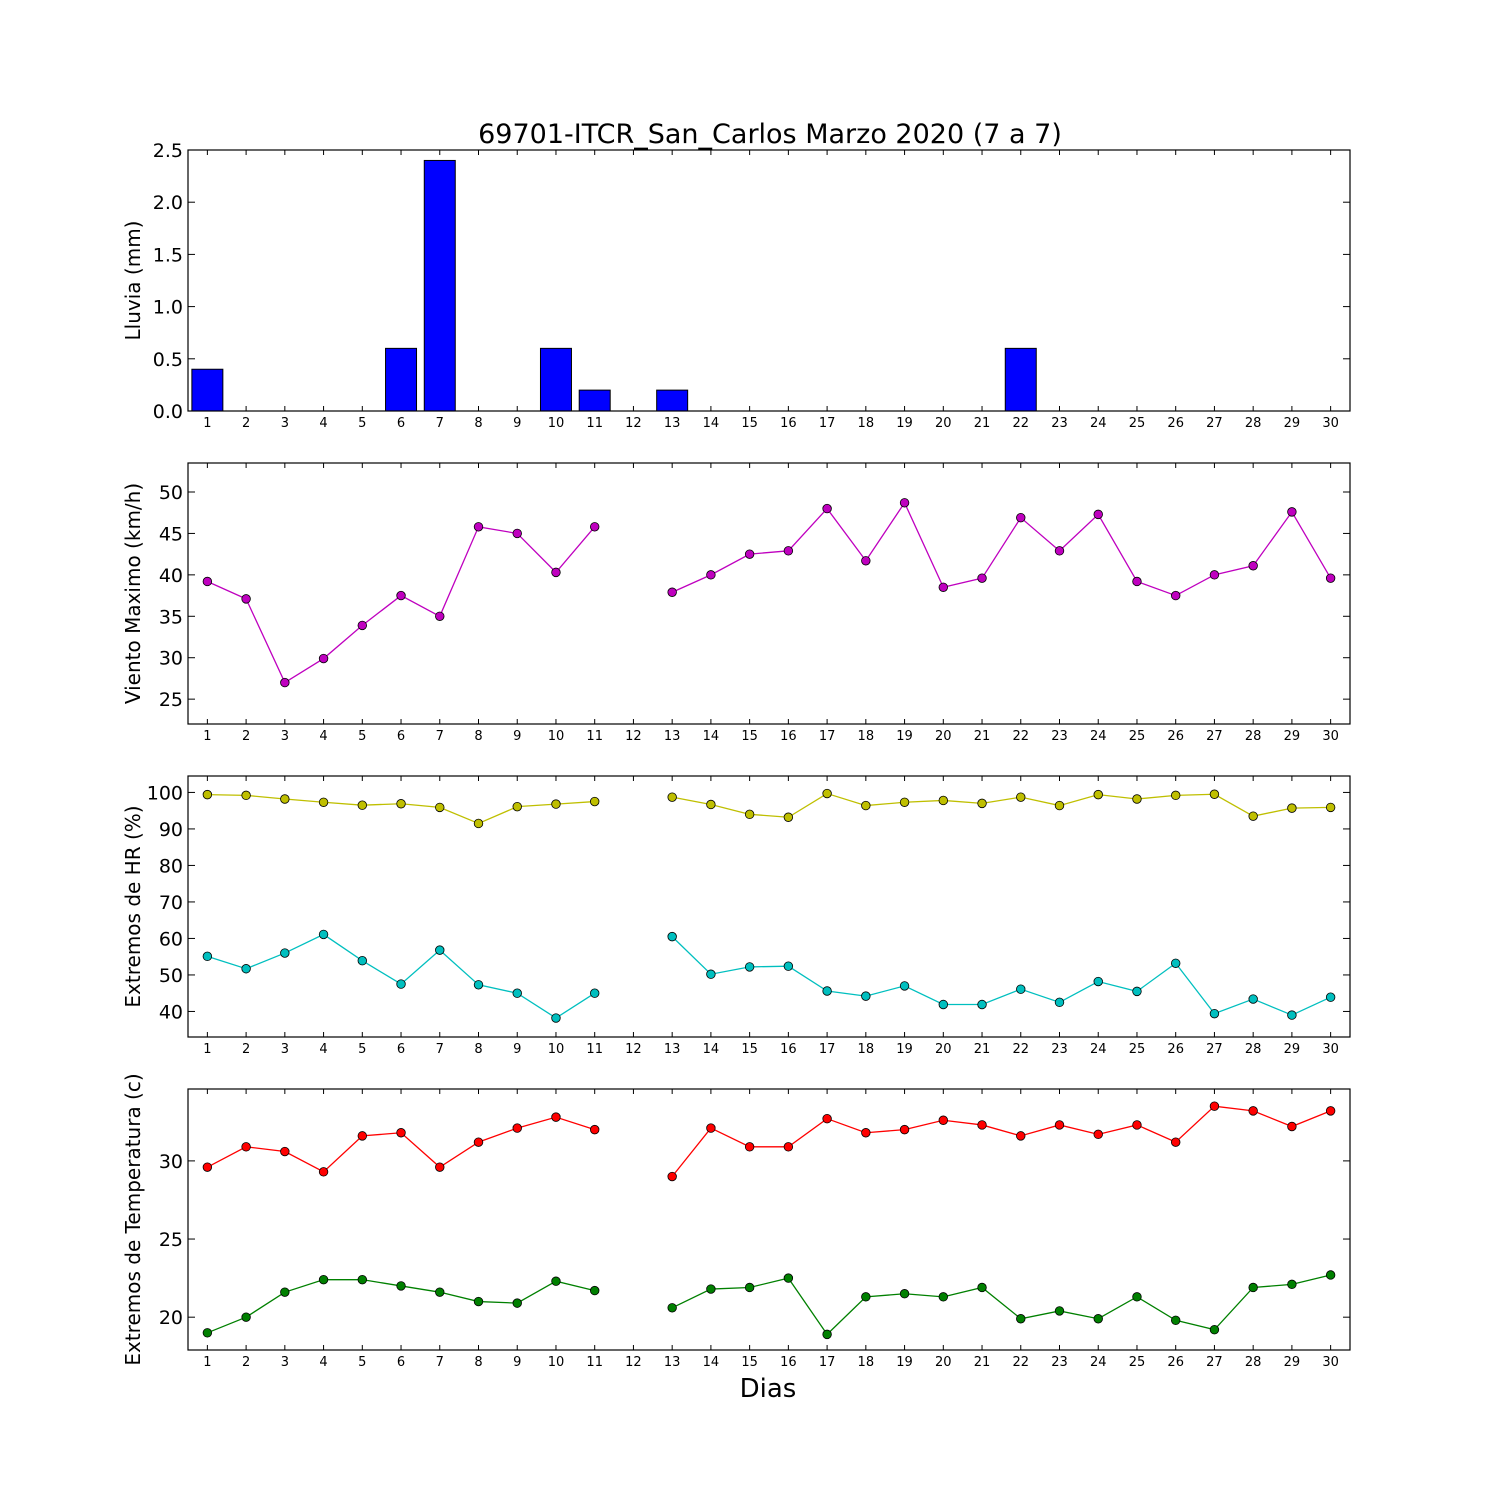 Image resolution: width=1500 pixels, height=1500 pixels. What do you see at coordinates (133, 593) in the screenshot?
I see `y-axis-label: Viento Maximo (km/h)` at bounding box center [133, 593].